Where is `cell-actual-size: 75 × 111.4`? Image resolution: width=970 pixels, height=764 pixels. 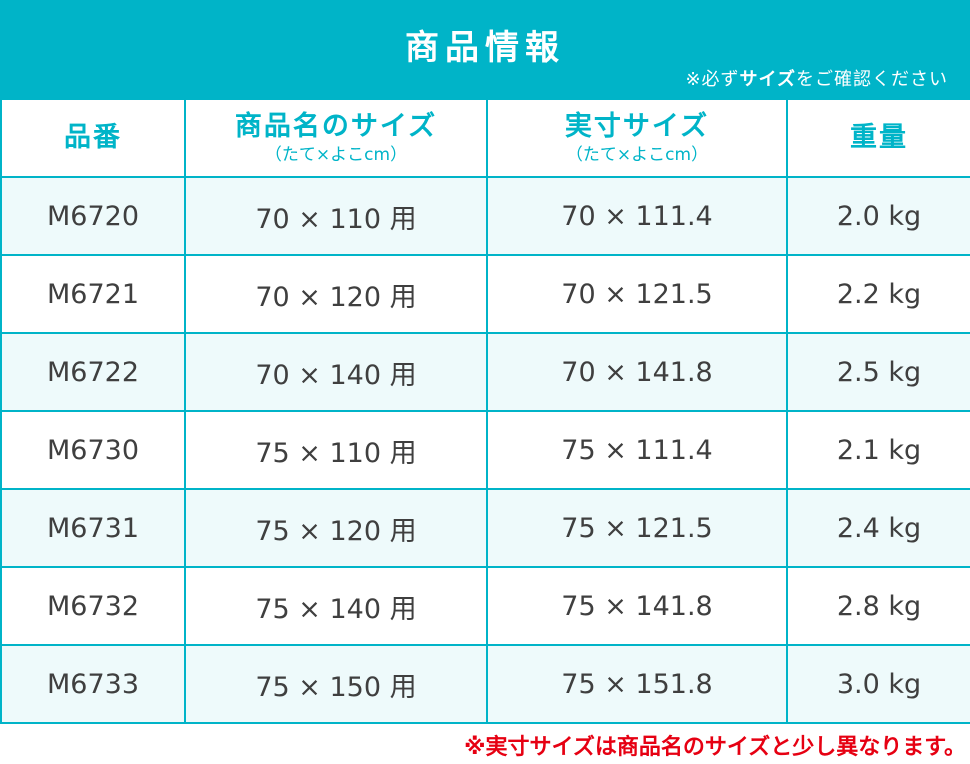
cell-actual-size: 75 × 111.4 is located at coordinates (638, 451).